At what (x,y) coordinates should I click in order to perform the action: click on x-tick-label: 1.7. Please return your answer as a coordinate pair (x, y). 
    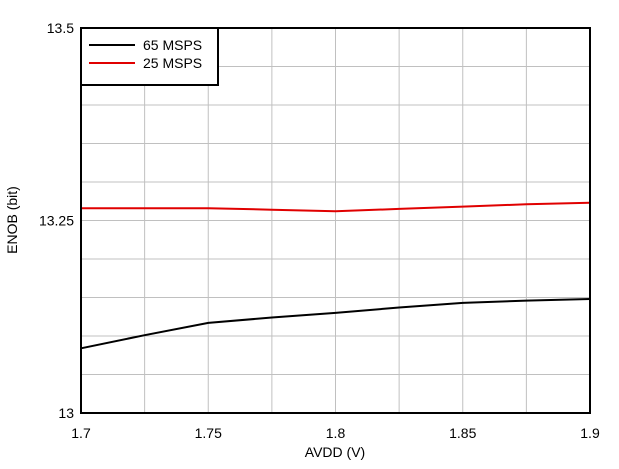
    Looking at the image, I should click on (81, 433).